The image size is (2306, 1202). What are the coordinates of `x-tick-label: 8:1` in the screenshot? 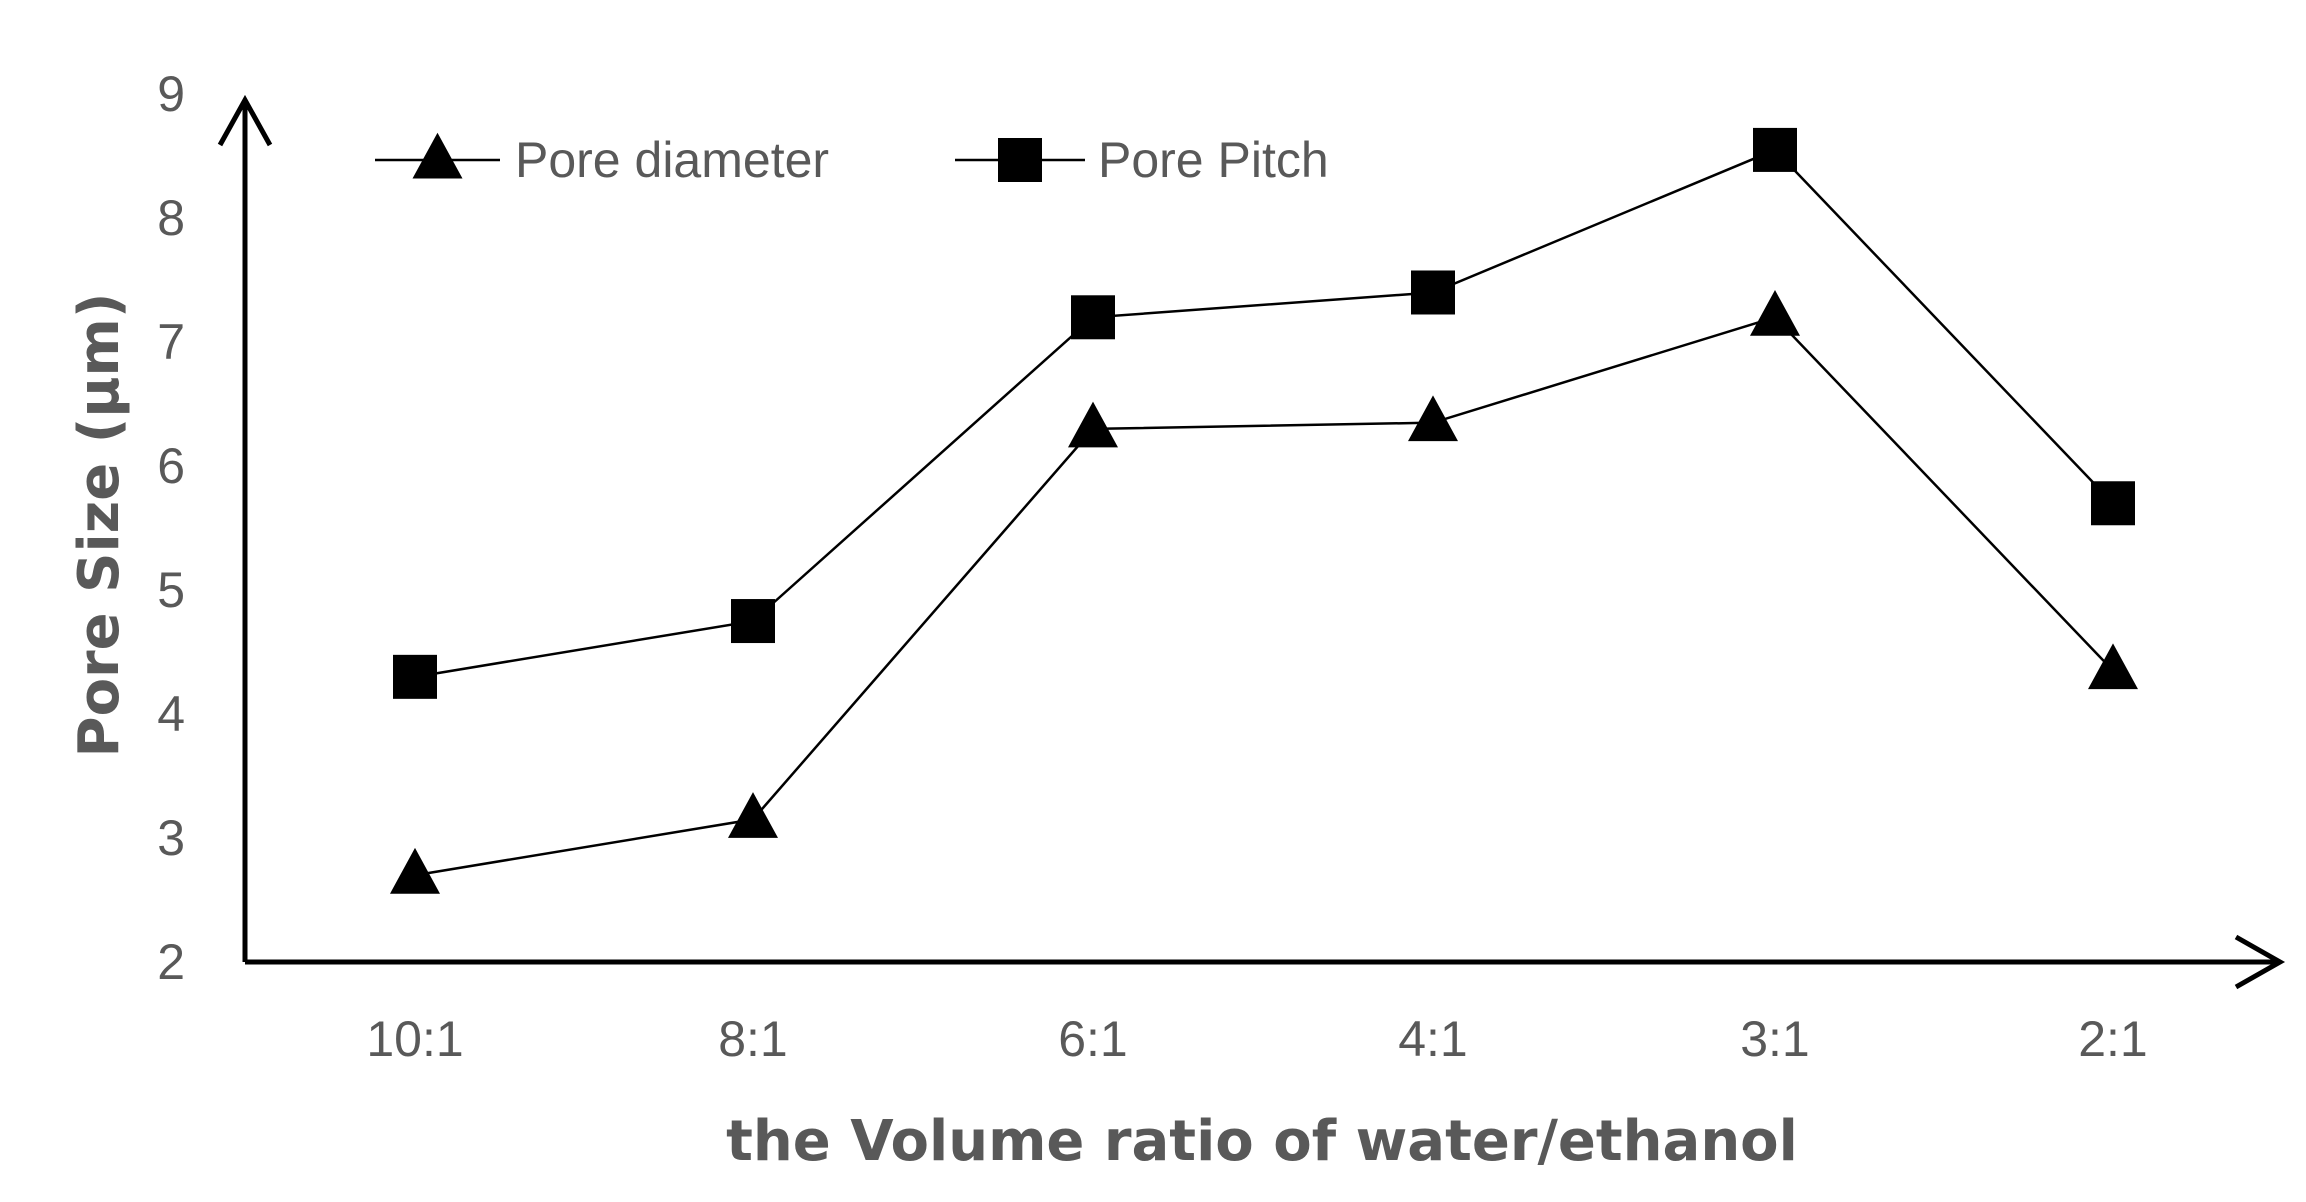 It's located at (753, 1039).